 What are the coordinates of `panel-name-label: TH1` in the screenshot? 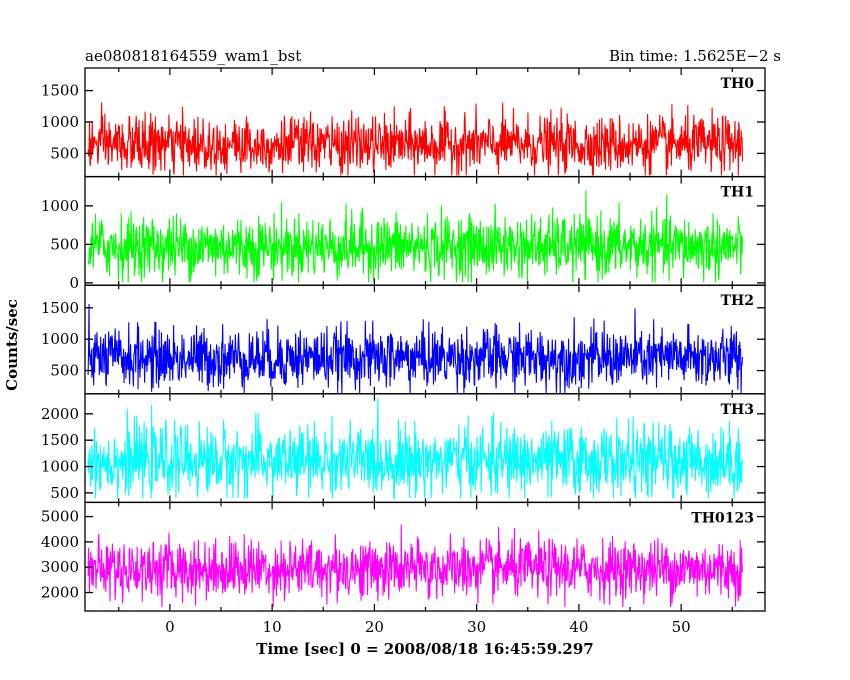 It's located at (737, 193).